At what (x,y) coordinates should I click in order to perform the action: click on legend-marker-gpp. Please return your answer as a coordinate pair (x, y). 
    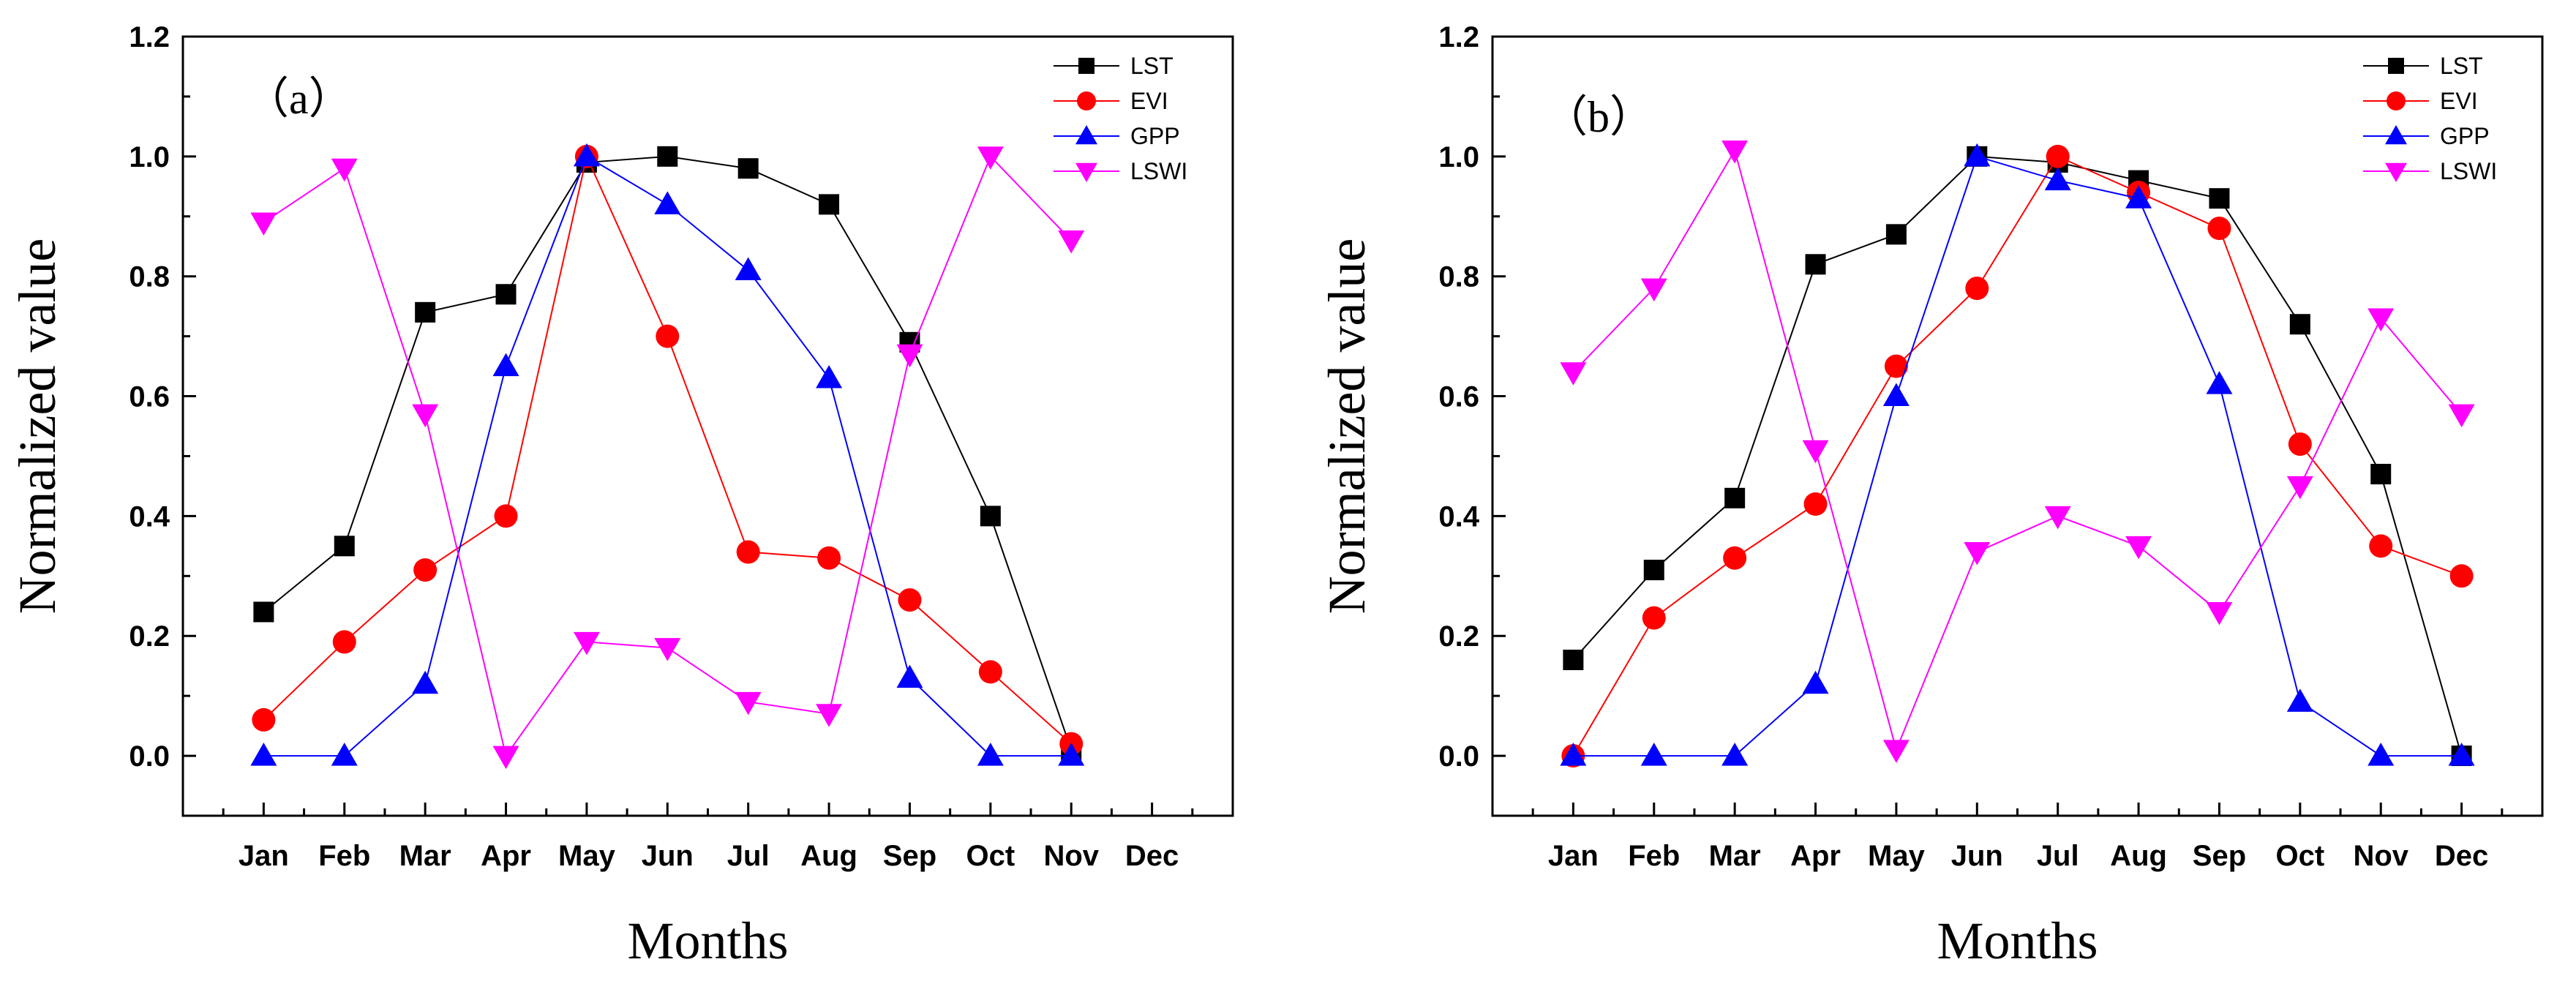
    Looking at the image, I should click on (1086, 135).